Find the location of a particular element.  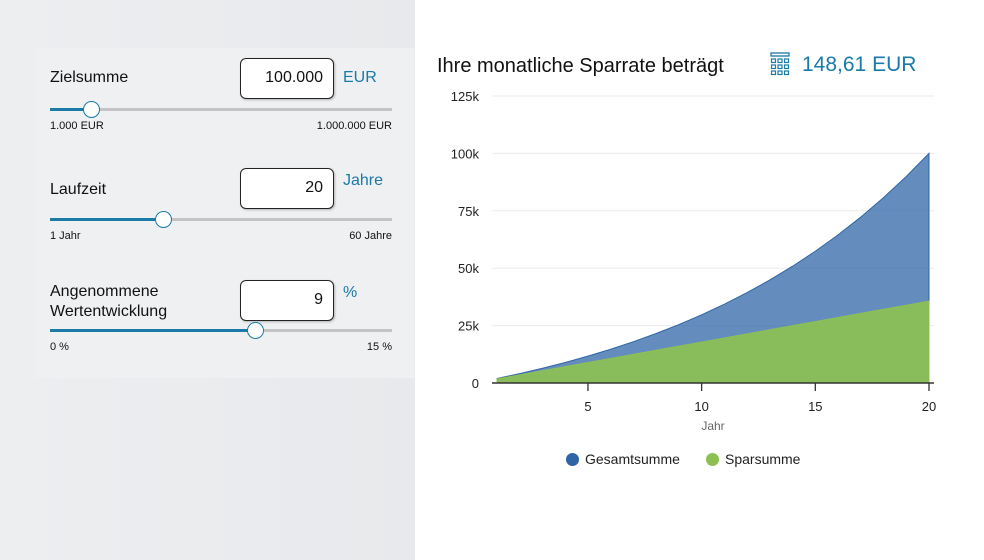

result-title: Ihre monatliche Sparrate beträgt is located at coordinates (580, 66).